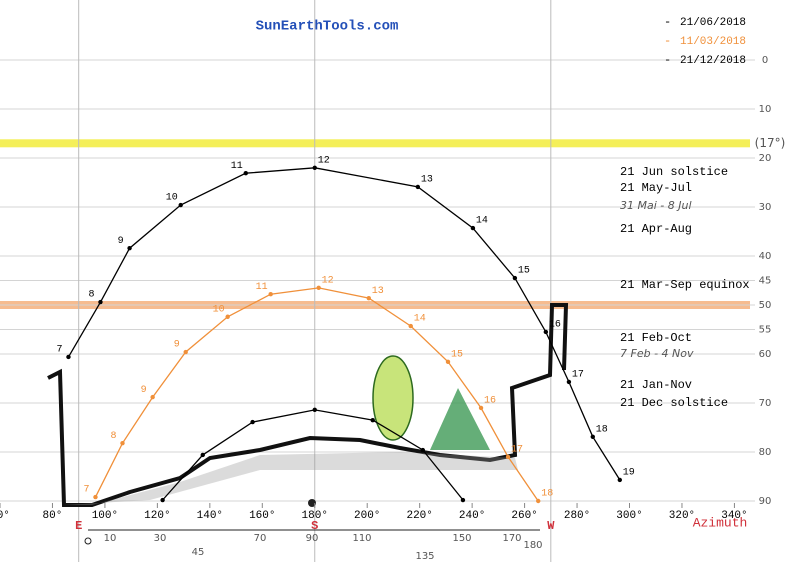  Describe the element at coordinates (105, 516) in the screenshot. I see `x-tick-label: 100°` at that location.